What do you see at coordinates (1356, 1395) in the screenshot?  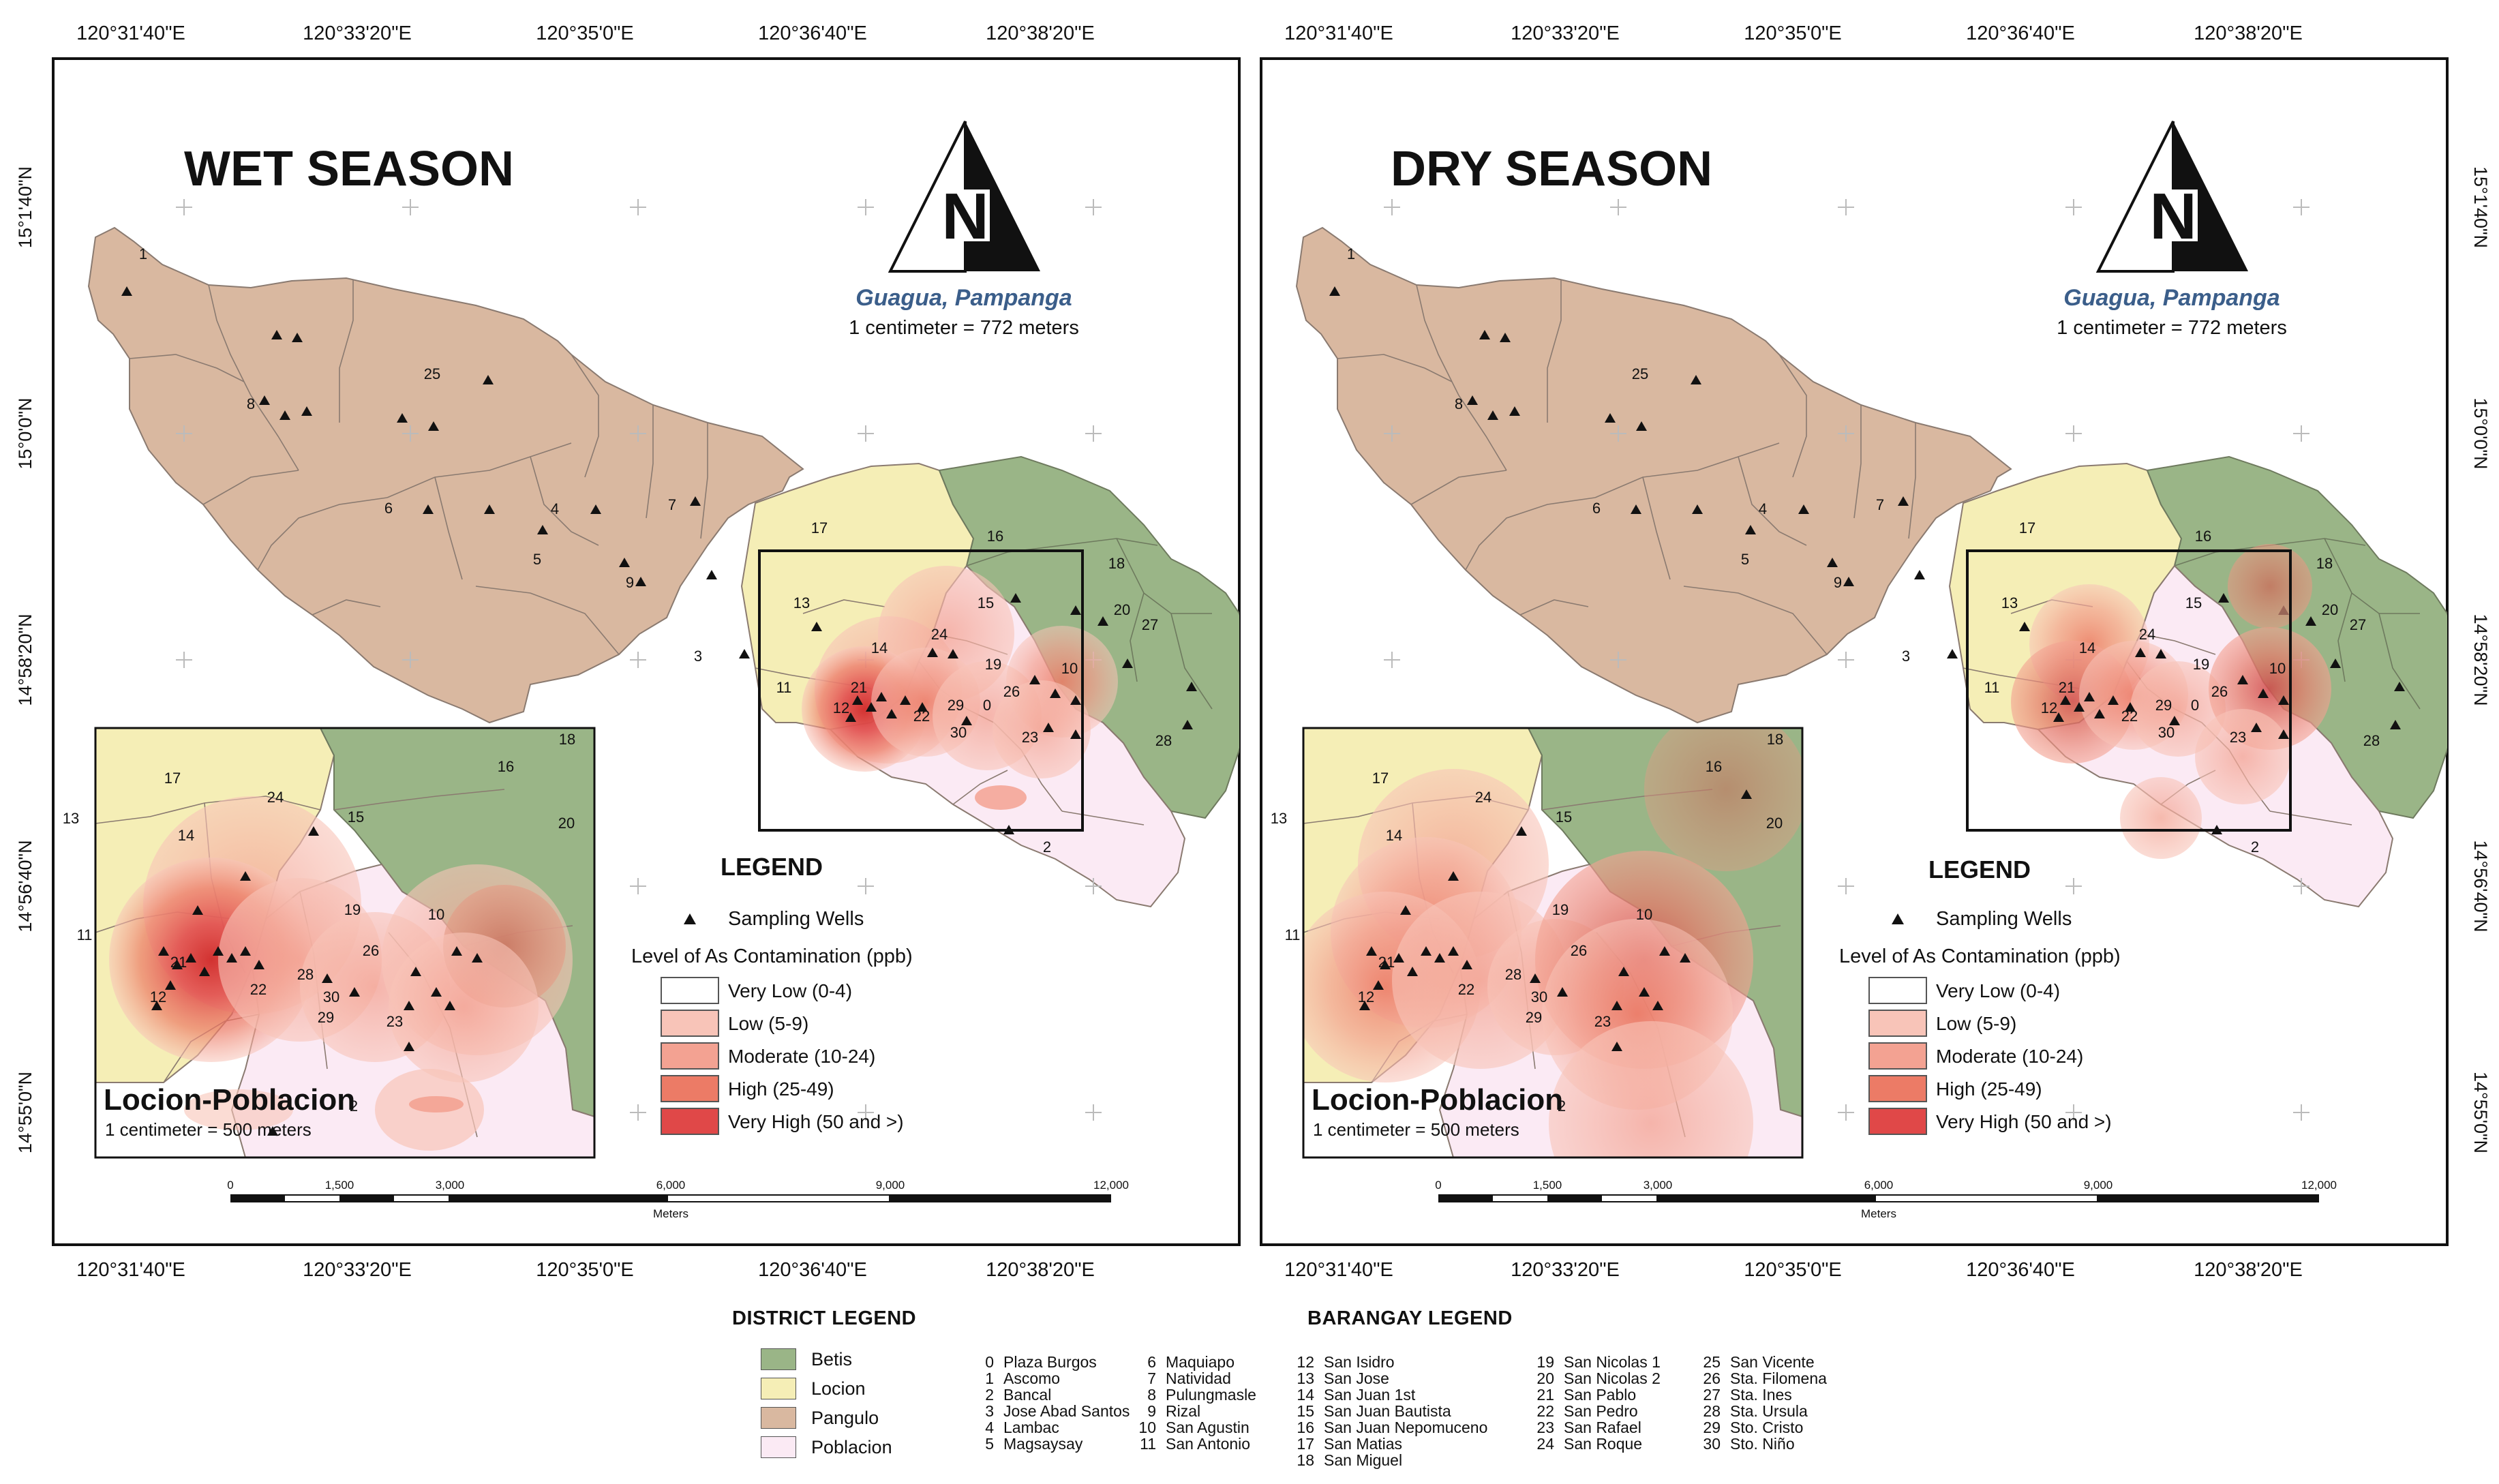 I see `barangay-legend-row: 14 San Juan 1st` at bounding box center [1356, 1395].